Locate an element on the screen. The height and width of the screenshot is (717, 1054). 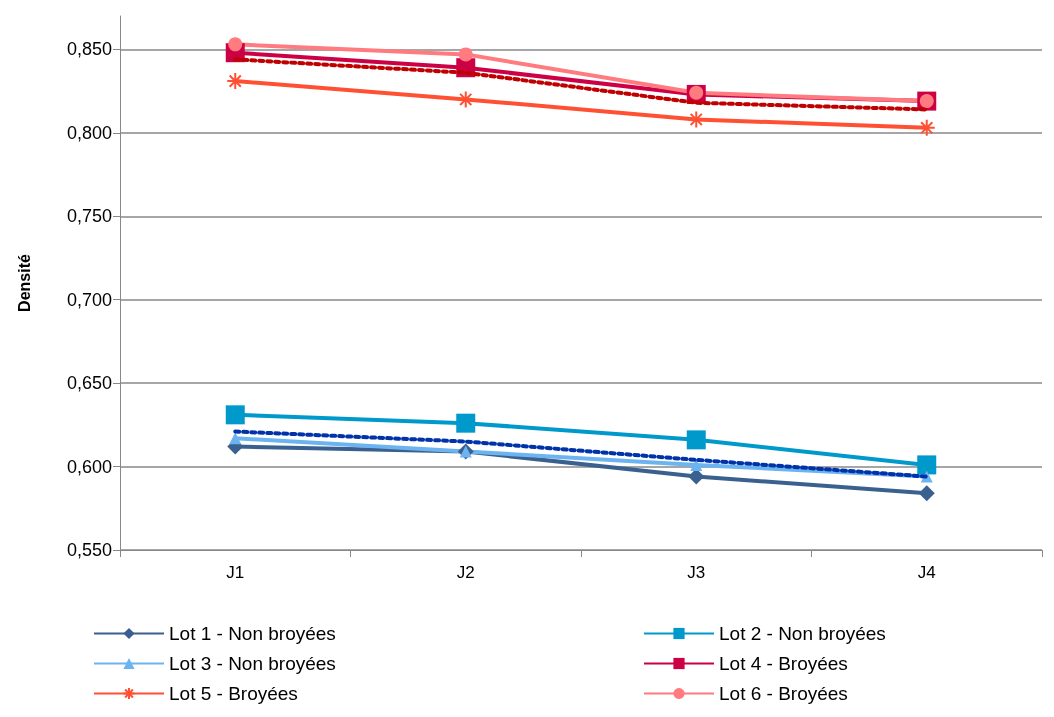
y-axis-title: Densité is located at coordinates (24, 283).